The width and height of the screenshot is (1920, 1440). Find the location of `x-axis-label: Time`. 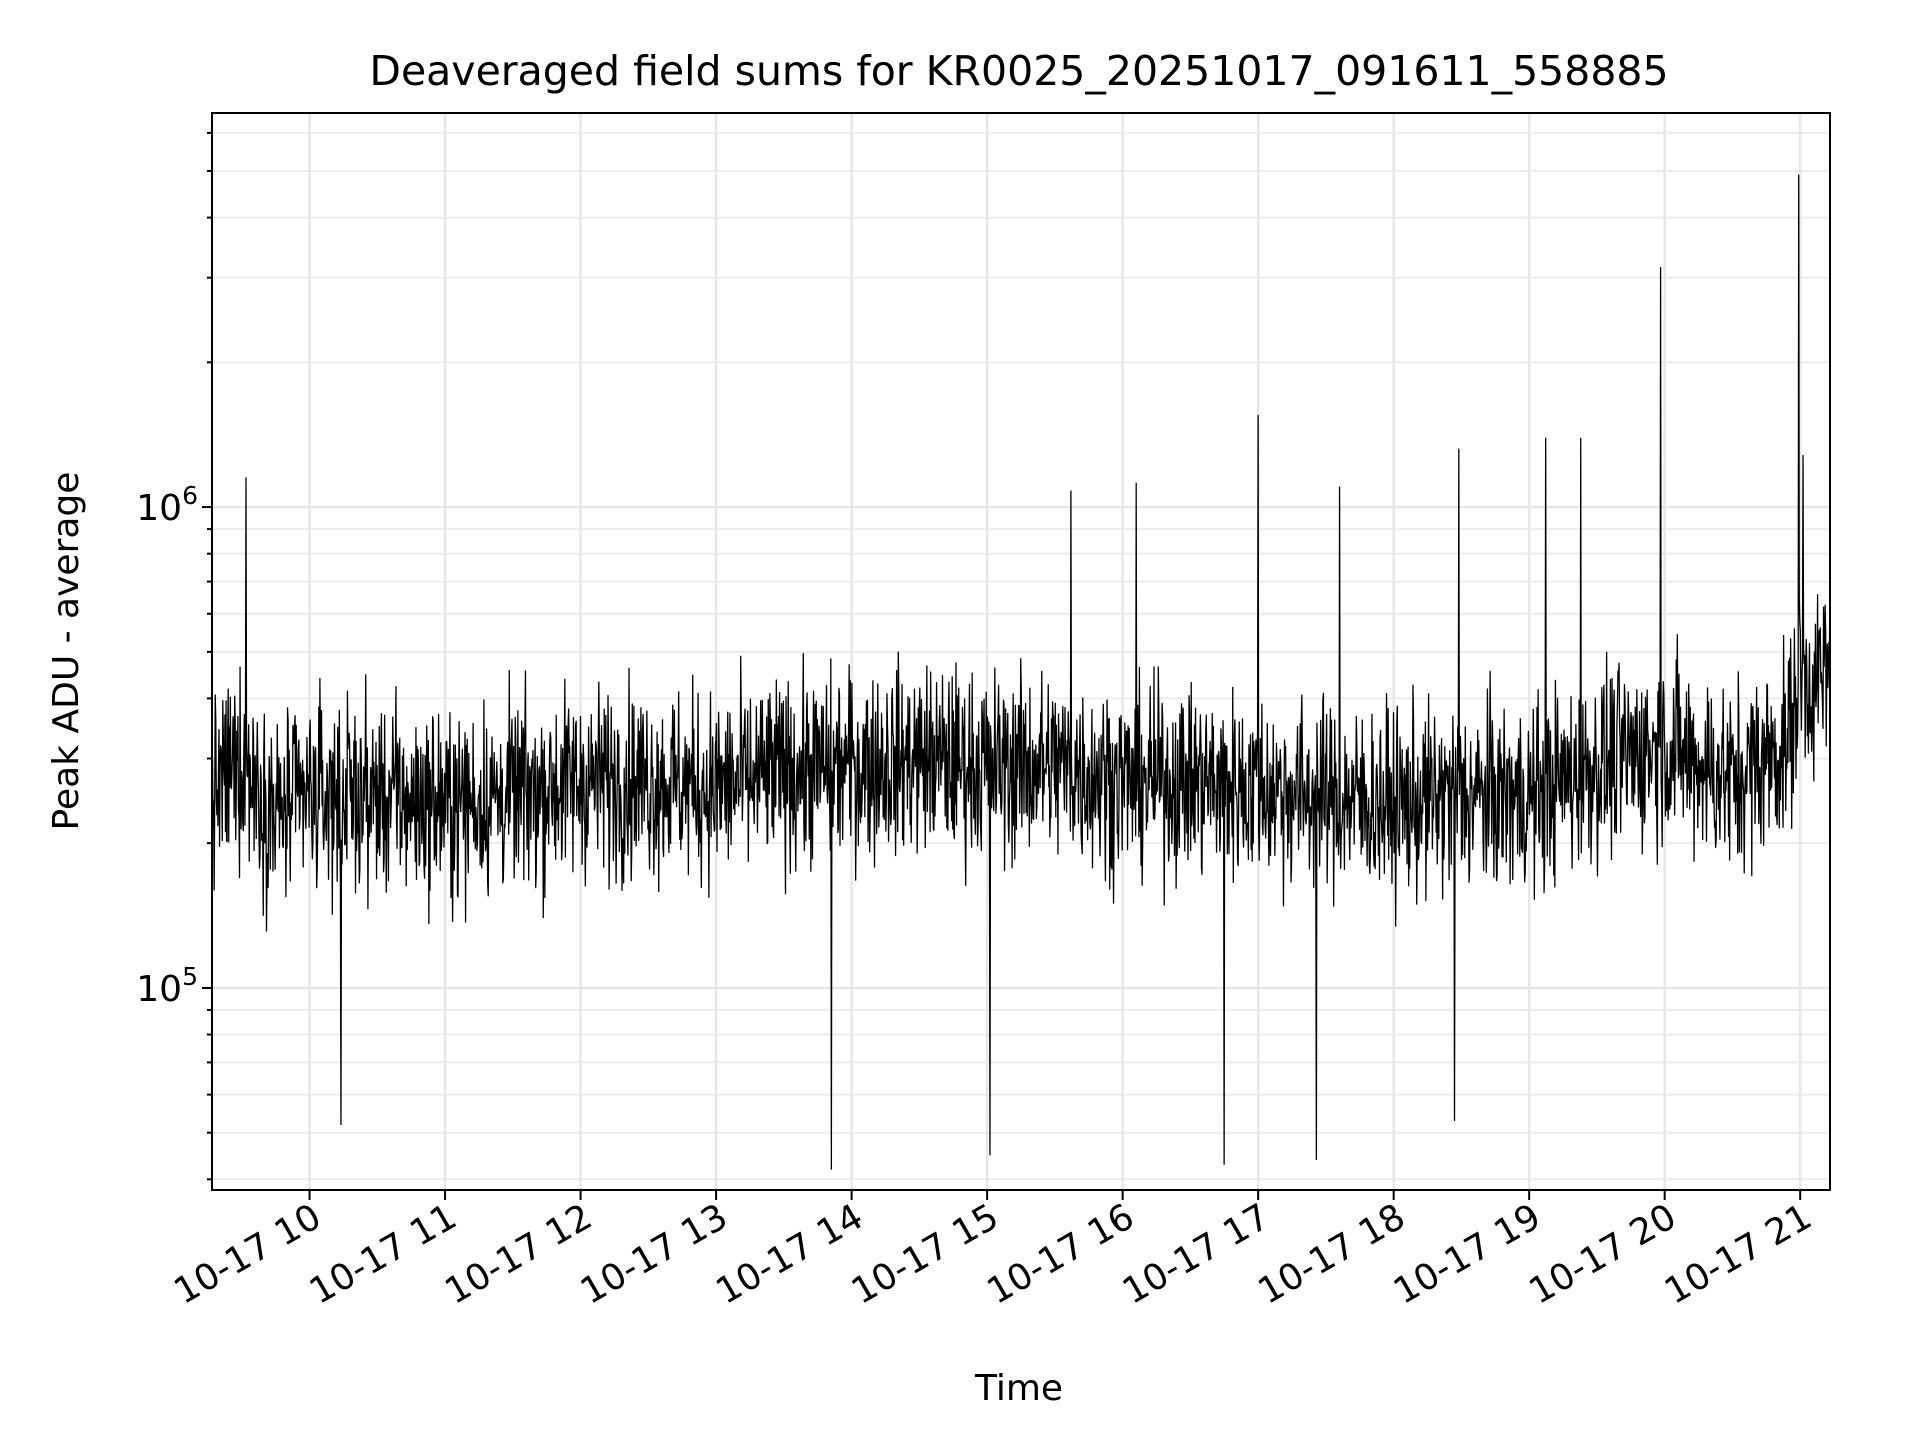

x-axis-label: Time is located at coordinates (1018, 1388).